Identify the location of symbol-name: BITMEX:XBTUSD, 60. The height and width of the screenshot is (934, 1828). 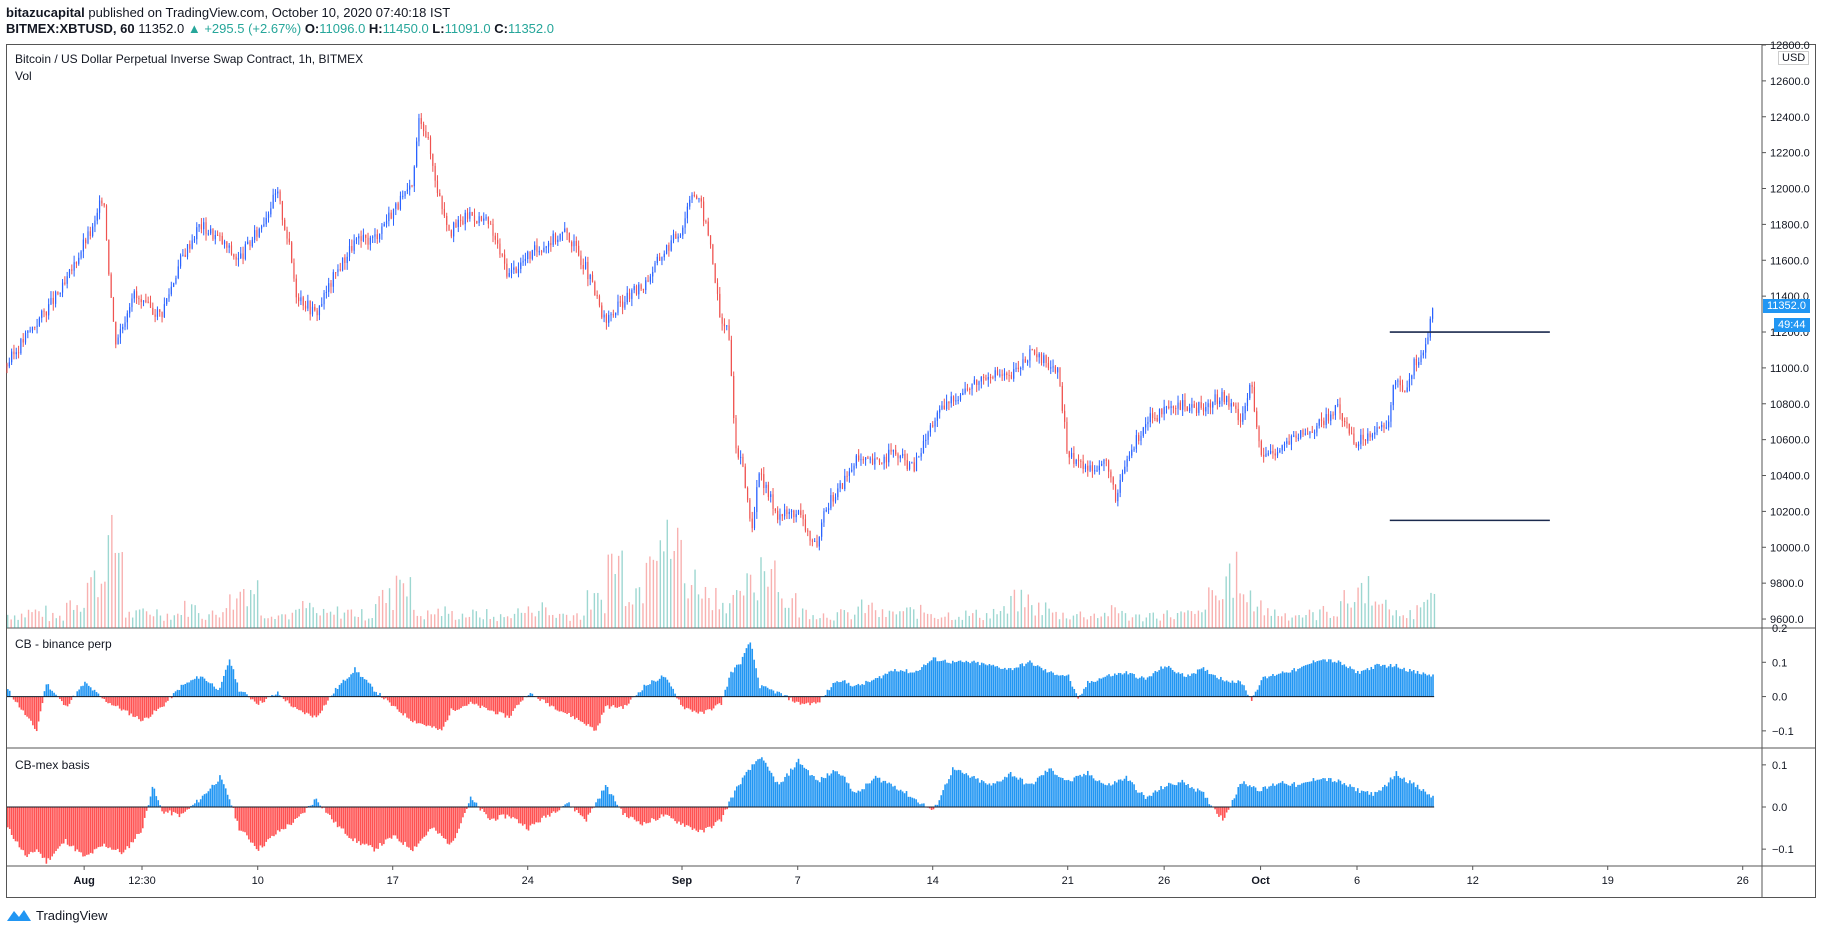
(70, 28).